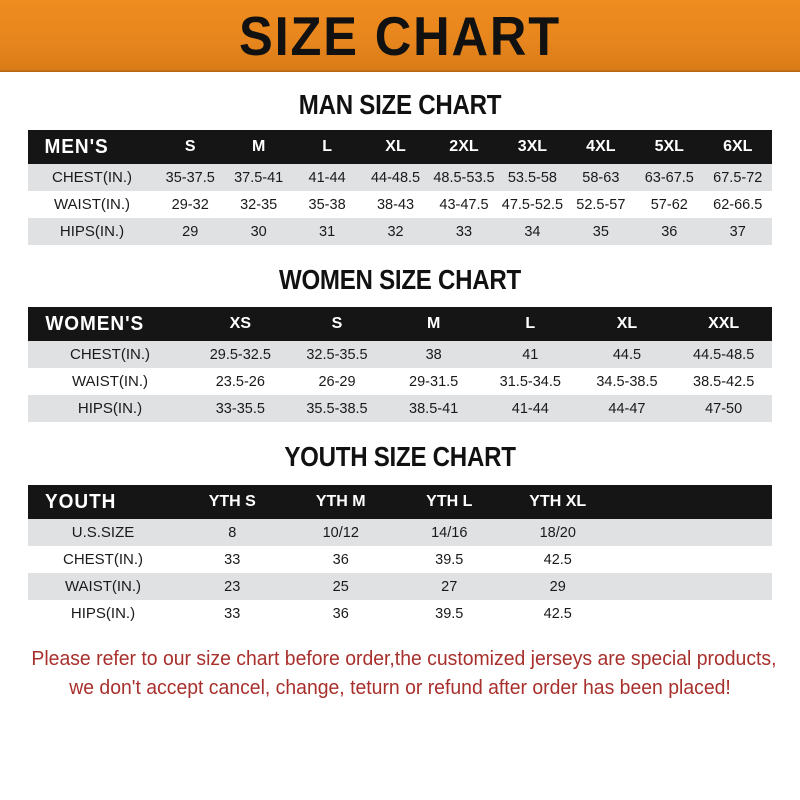 This screenshot has height=800, width=800. I want to click on women-size-header-l: L, so click(530, 323).